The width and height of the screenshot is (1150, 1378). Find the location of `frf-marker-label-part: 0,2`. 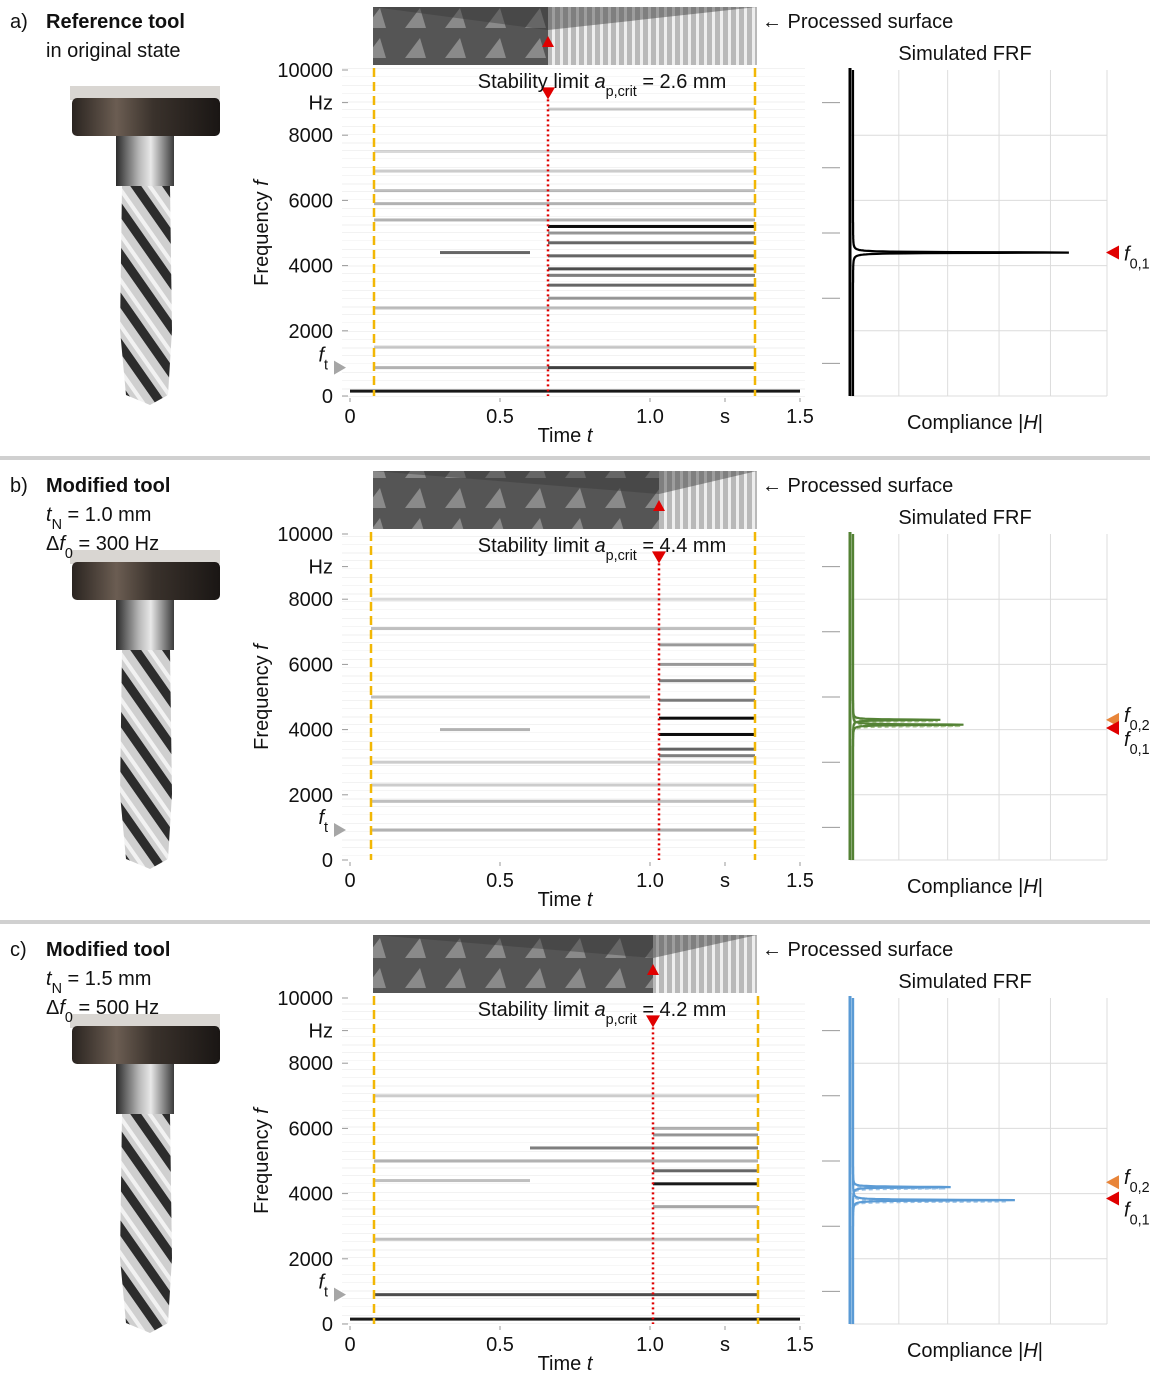

frf-marker-label-part: 0,2 is located at coordinates (1140, 1188).